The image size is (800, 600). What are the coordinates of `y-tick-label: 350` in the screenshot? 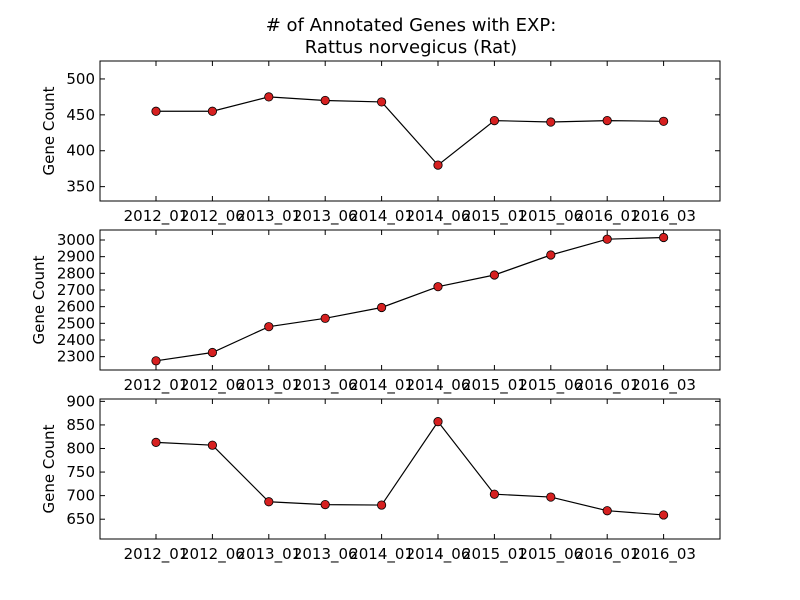 It's located at (80, 187).